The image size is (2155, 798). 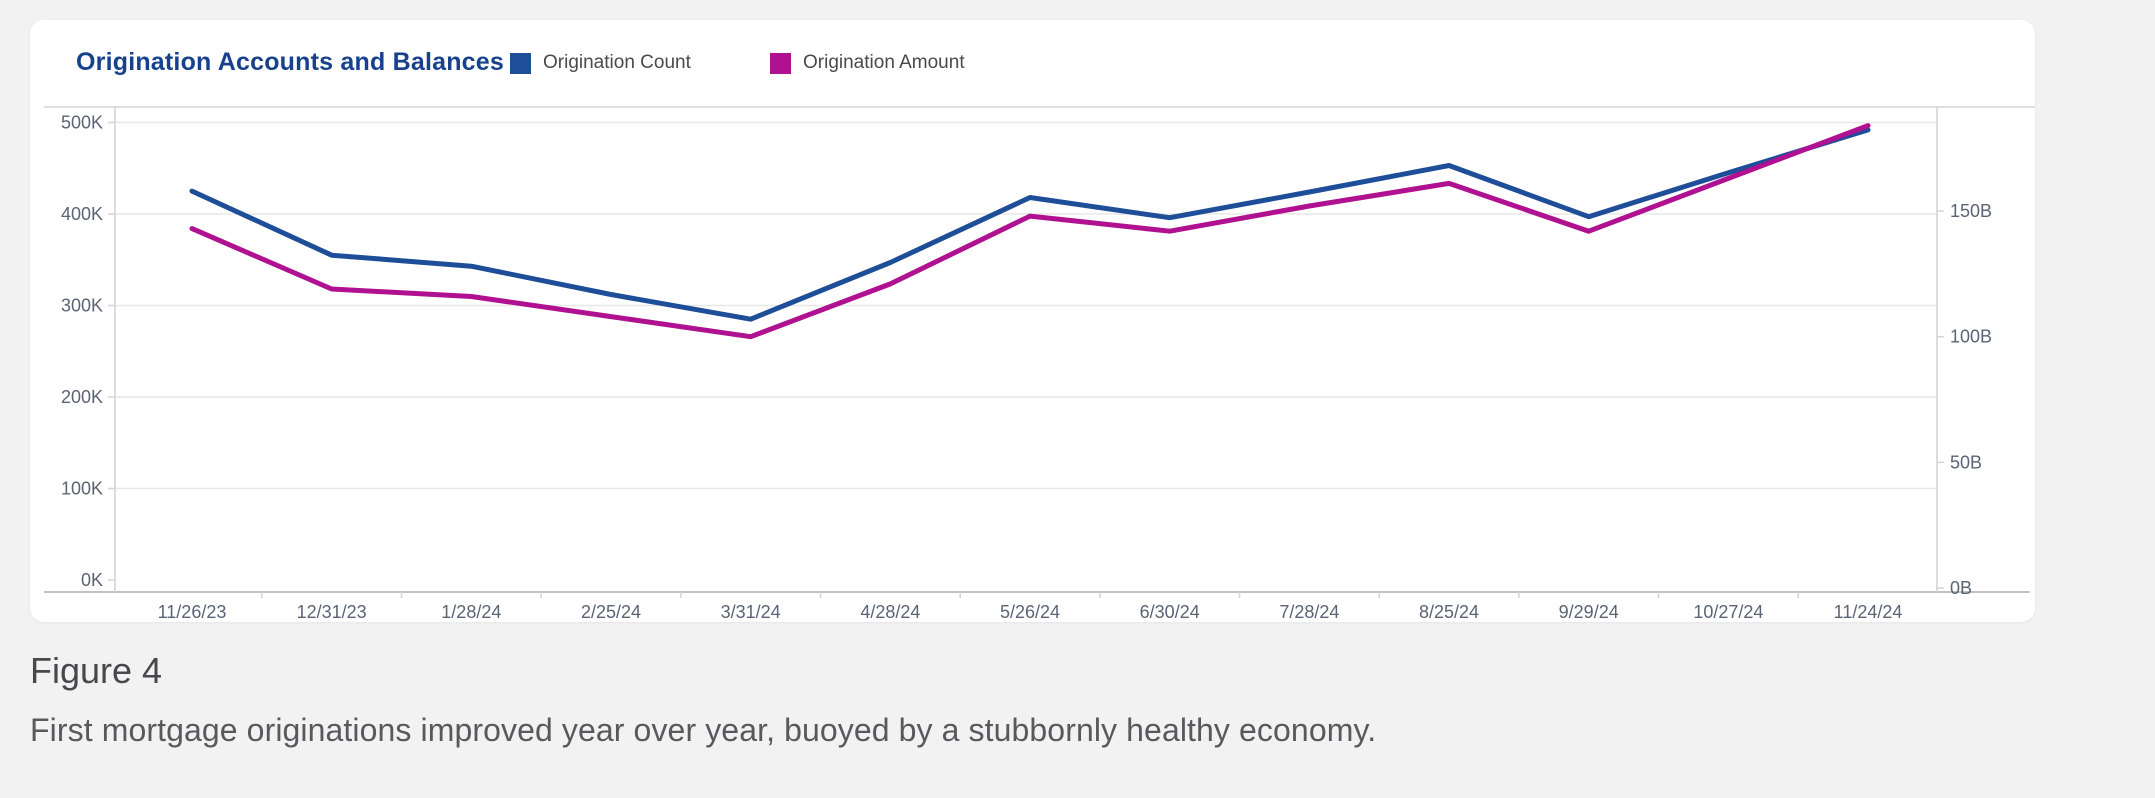 What do you see at coordinates (1971, 211) in the screenshot?
I see `y-right-tick-label: 150B` at bounding box center [1971, 211].